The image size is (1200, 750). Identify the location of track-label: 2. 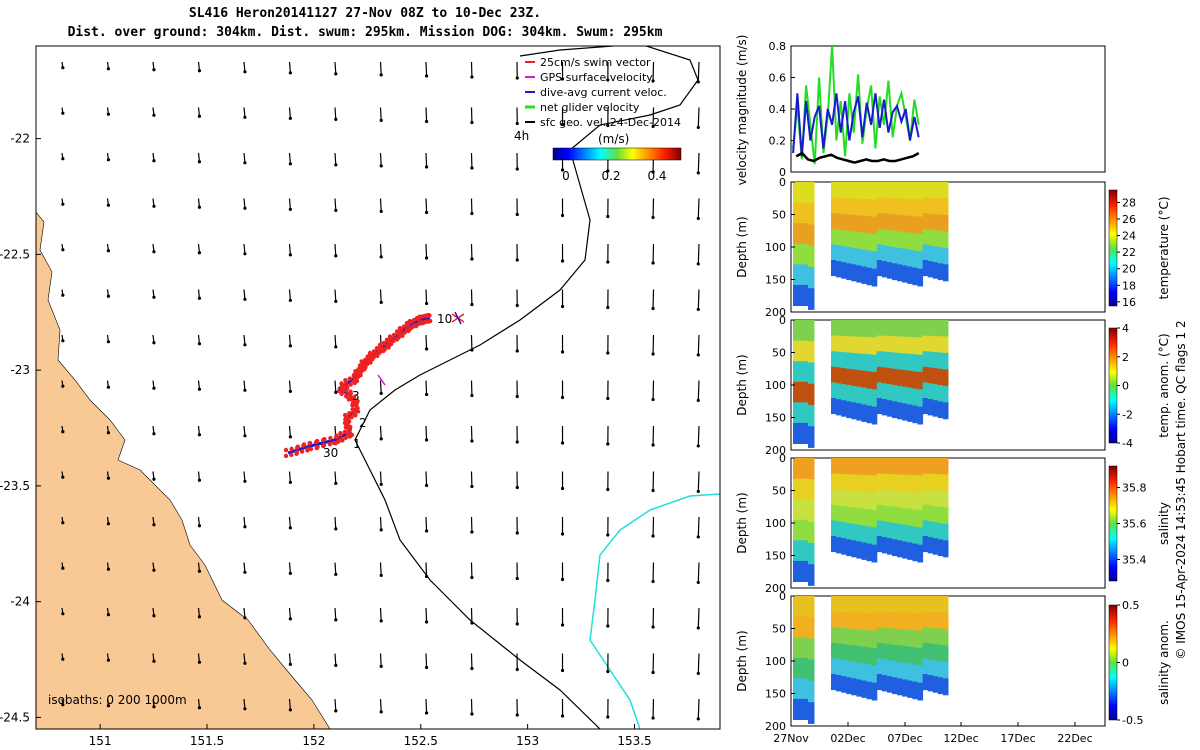
(363, 423).